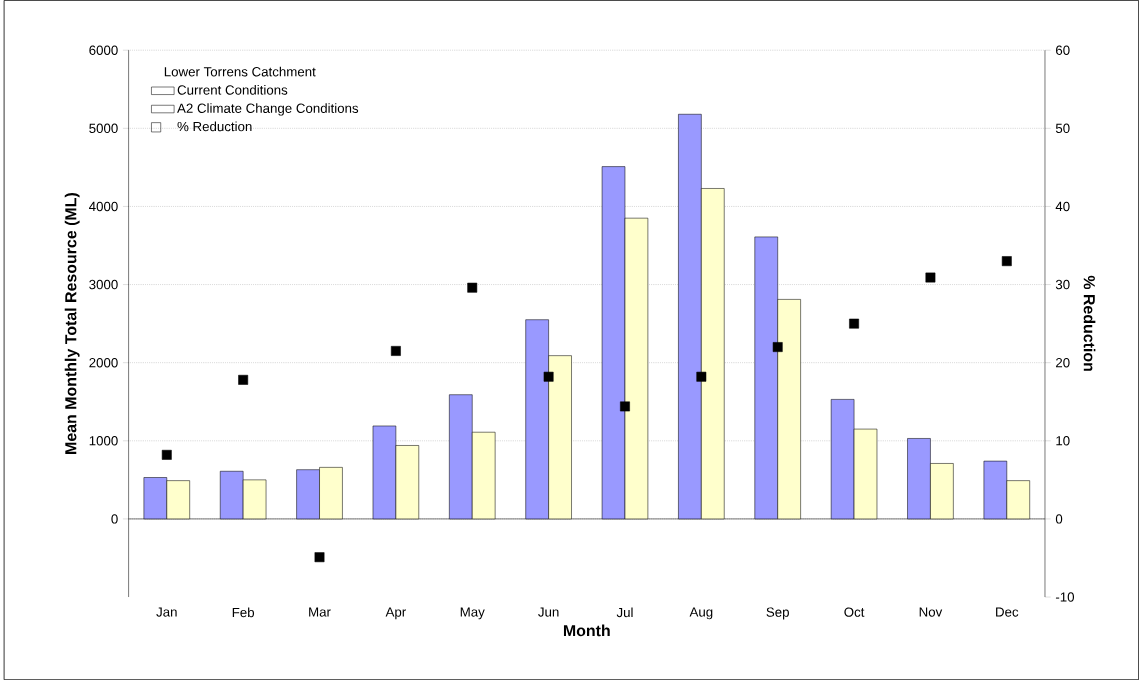  Describe the element at coordinates (103, 50) in the screenshot. I see `y-tick-label: 6000` at that location.